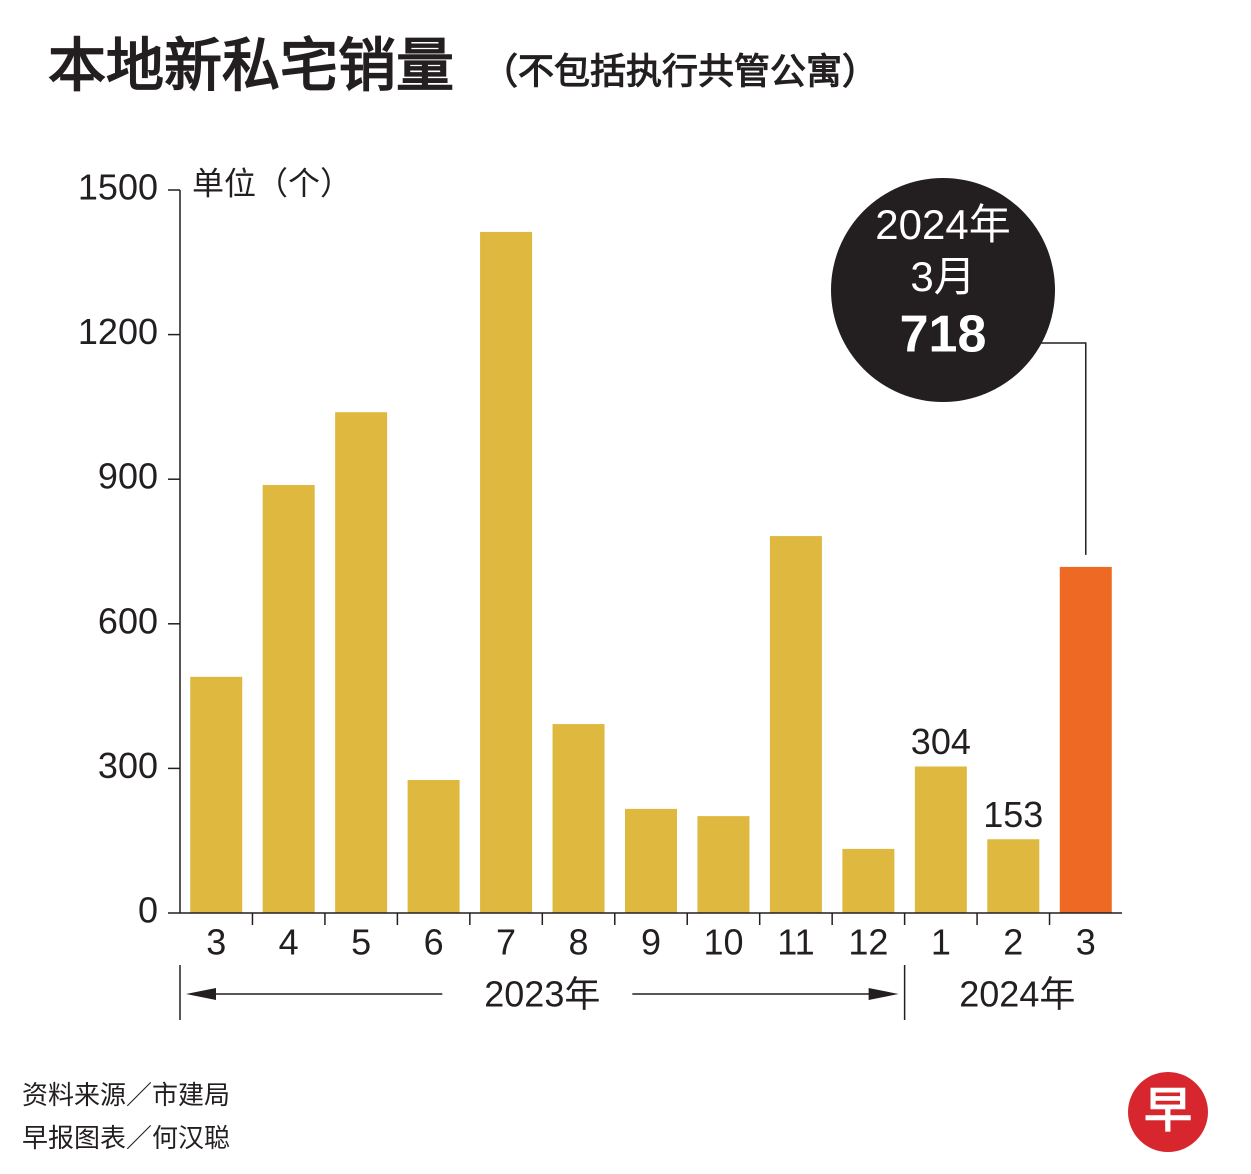 The image size is (1251, 1174). What do you see at coordinates (723, 942) in the screenshot?
I see `x-tick-label: 10` at bounding box center [723, 942].